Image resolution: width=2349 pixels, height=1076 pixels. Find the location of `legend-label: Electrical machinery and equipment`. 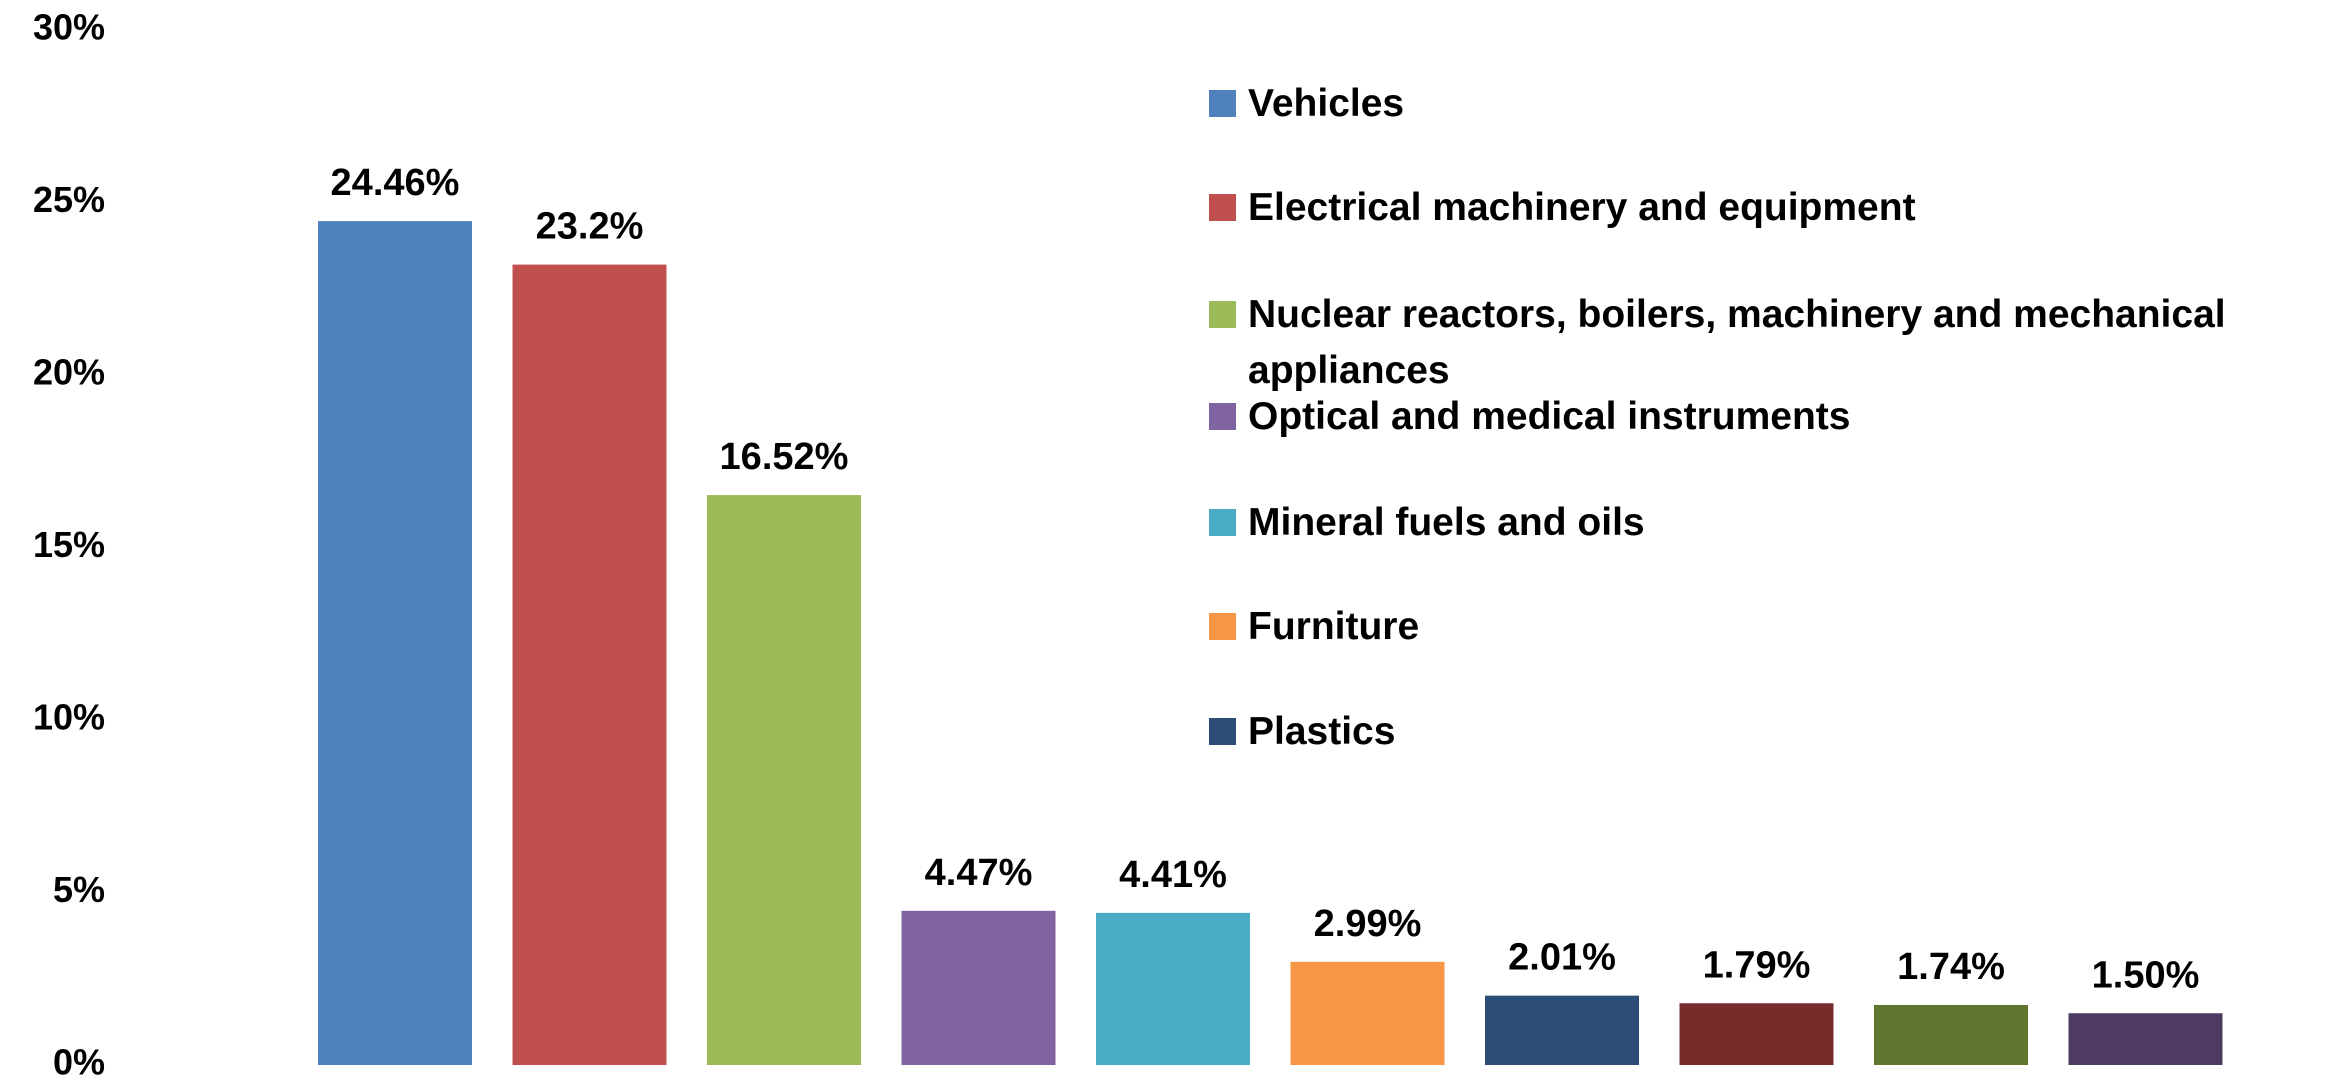

legend-label: Electrical machinery and equipment is located at coordinates (1582, 207).